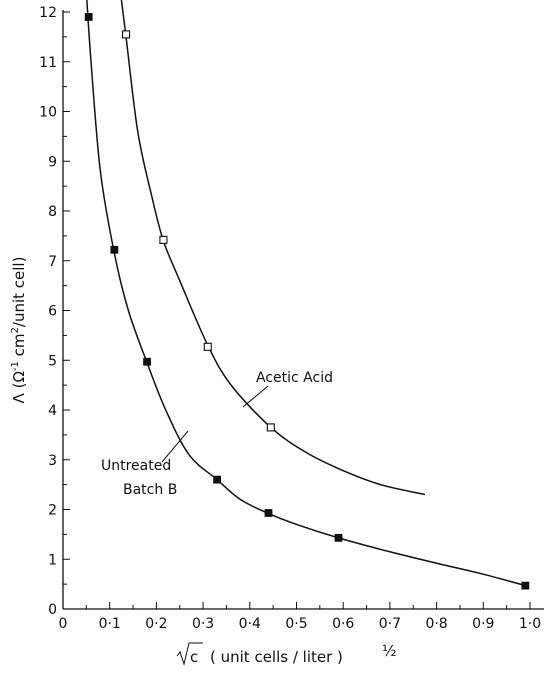 Image resolution: width=550 pixels, height=674 pixels. Describe the element at coordinates (15, 366) in the screenshot. I see `y-axis-title-sup1: -1` at that location.